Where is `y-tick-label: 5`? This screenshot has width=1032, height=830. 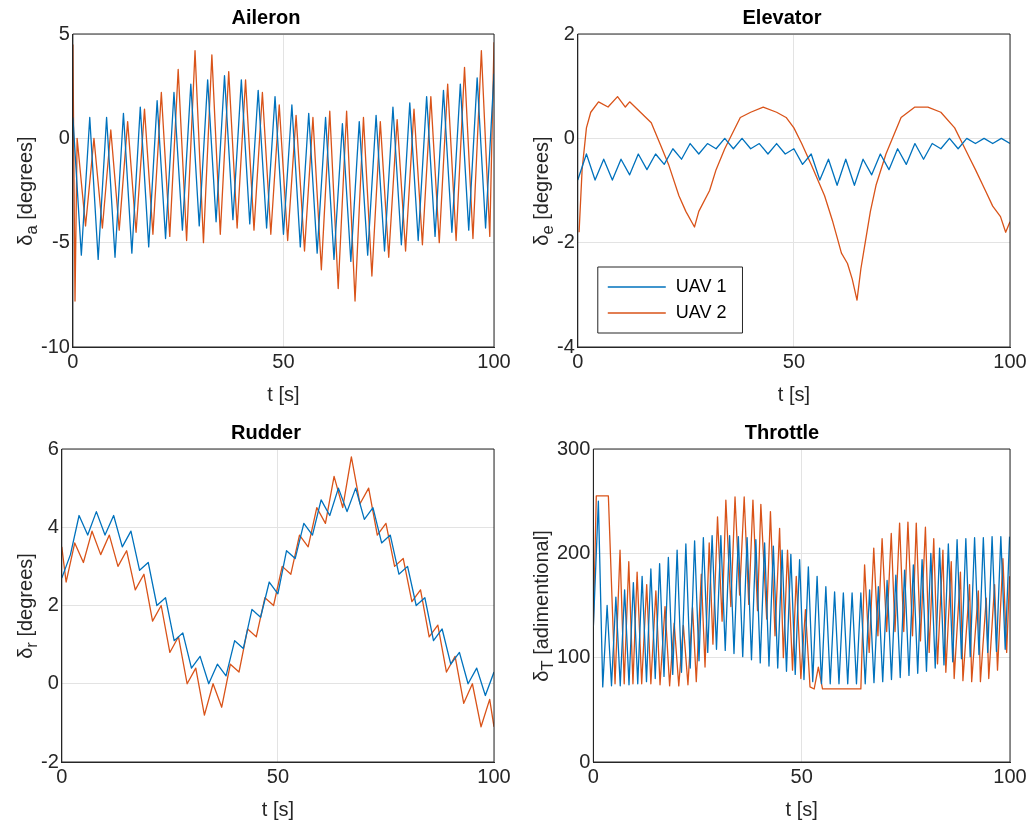
y-tick-label: 5 is located at coordinates (64, 32).